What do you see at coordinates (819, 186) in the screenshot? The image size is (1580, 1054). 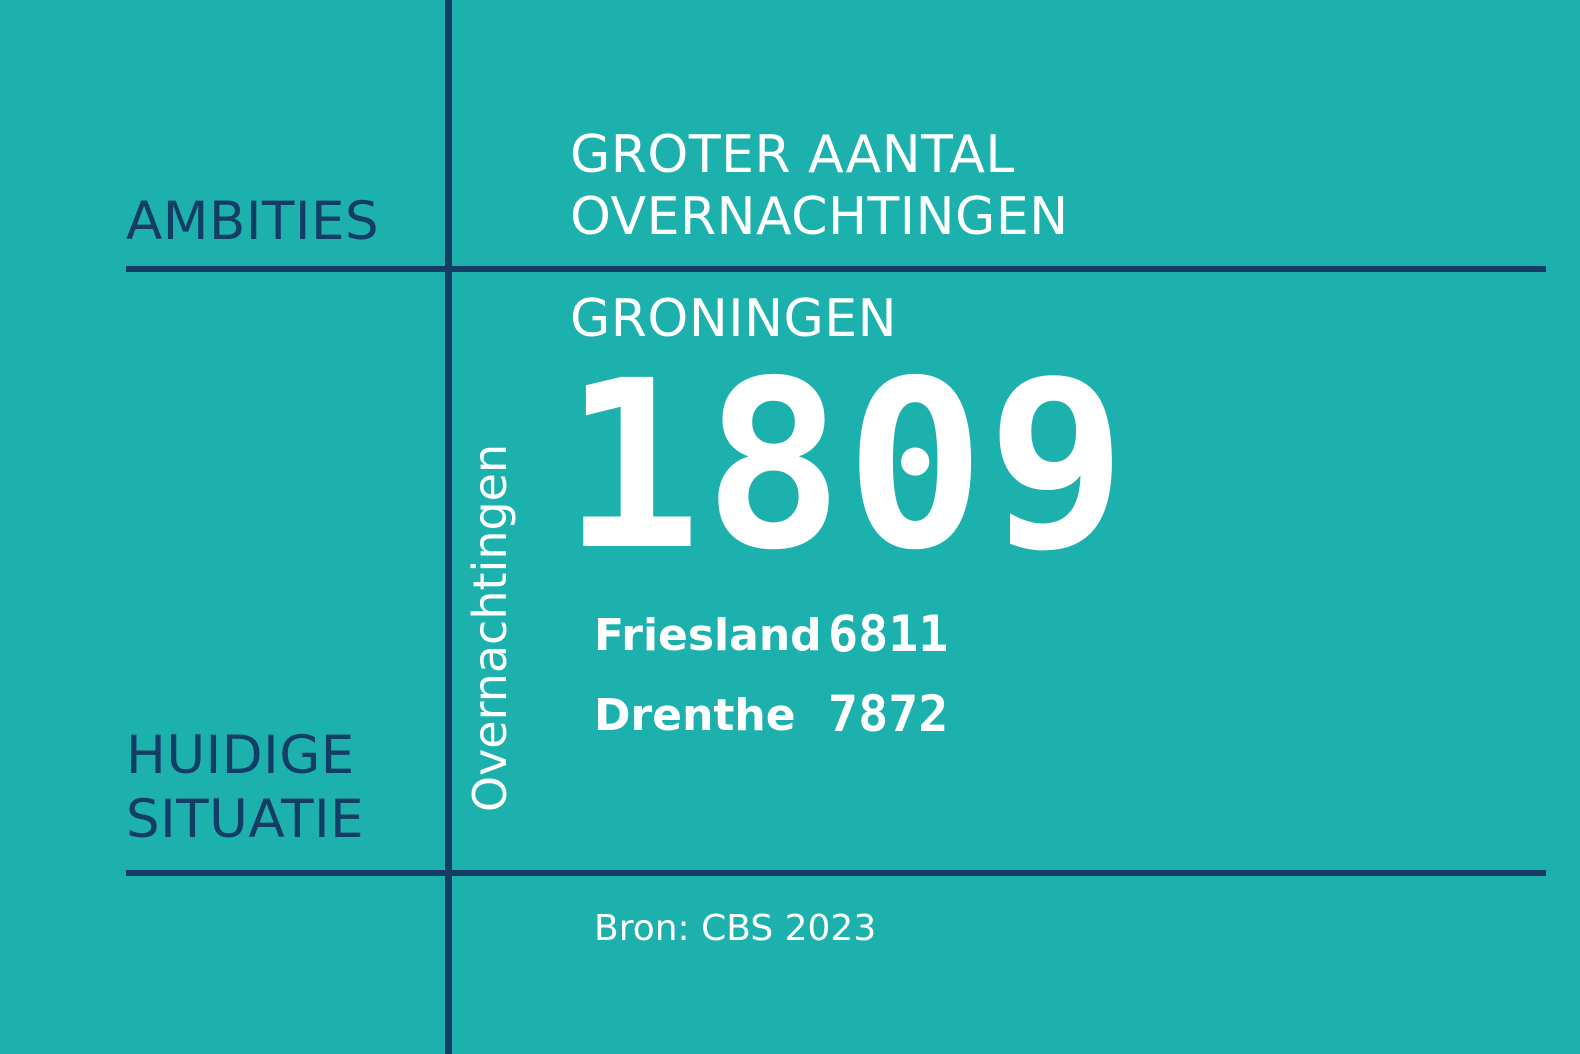 I see `ambitie-heading: GROTER AANTAL OVERNACHTINGEN` at bounding box center [819, 186].